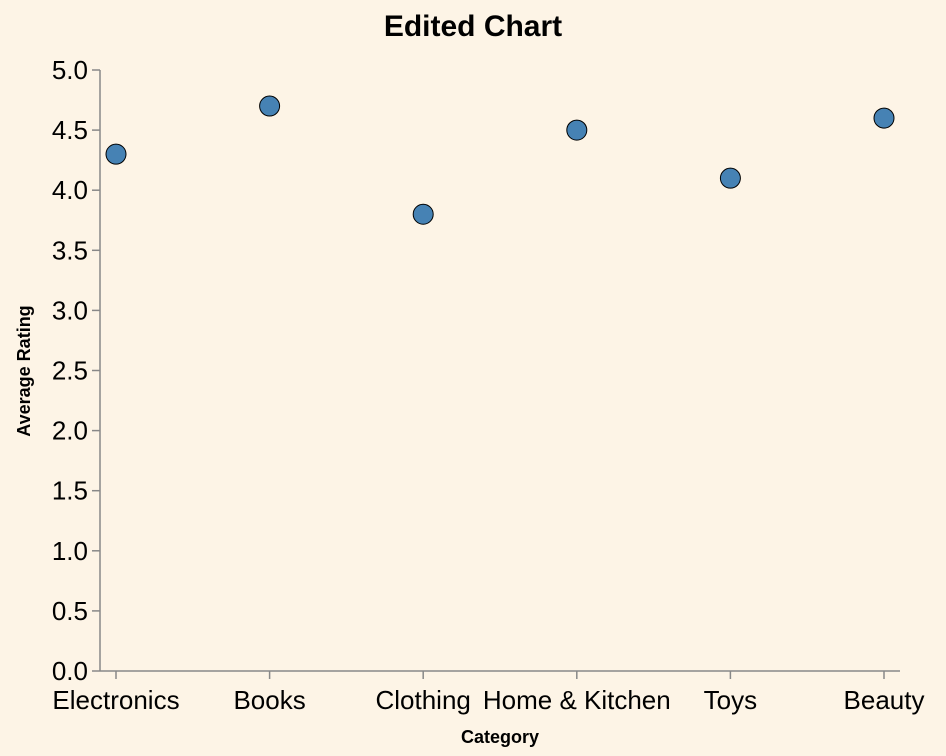 This screenshot has height=756, width=946. I want to click on y-tick-label: 1.0, so click(70, 551).